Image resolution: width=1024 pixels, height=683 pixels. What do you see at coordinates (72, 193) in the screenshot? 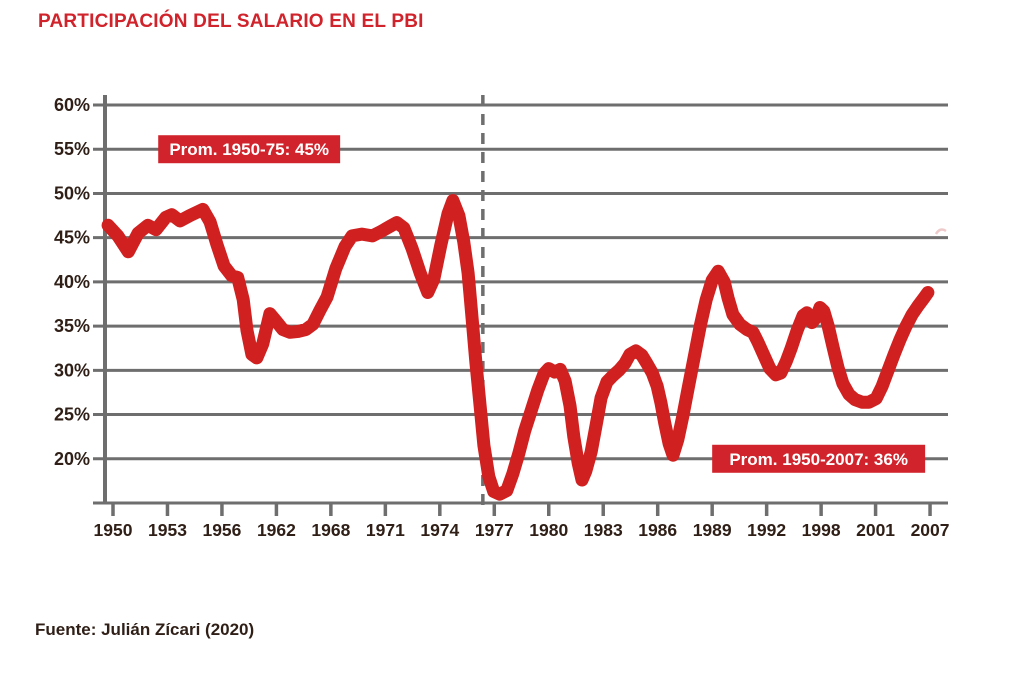
I see `y-axis-label-50: 50%` at bounding box center [72, 193].